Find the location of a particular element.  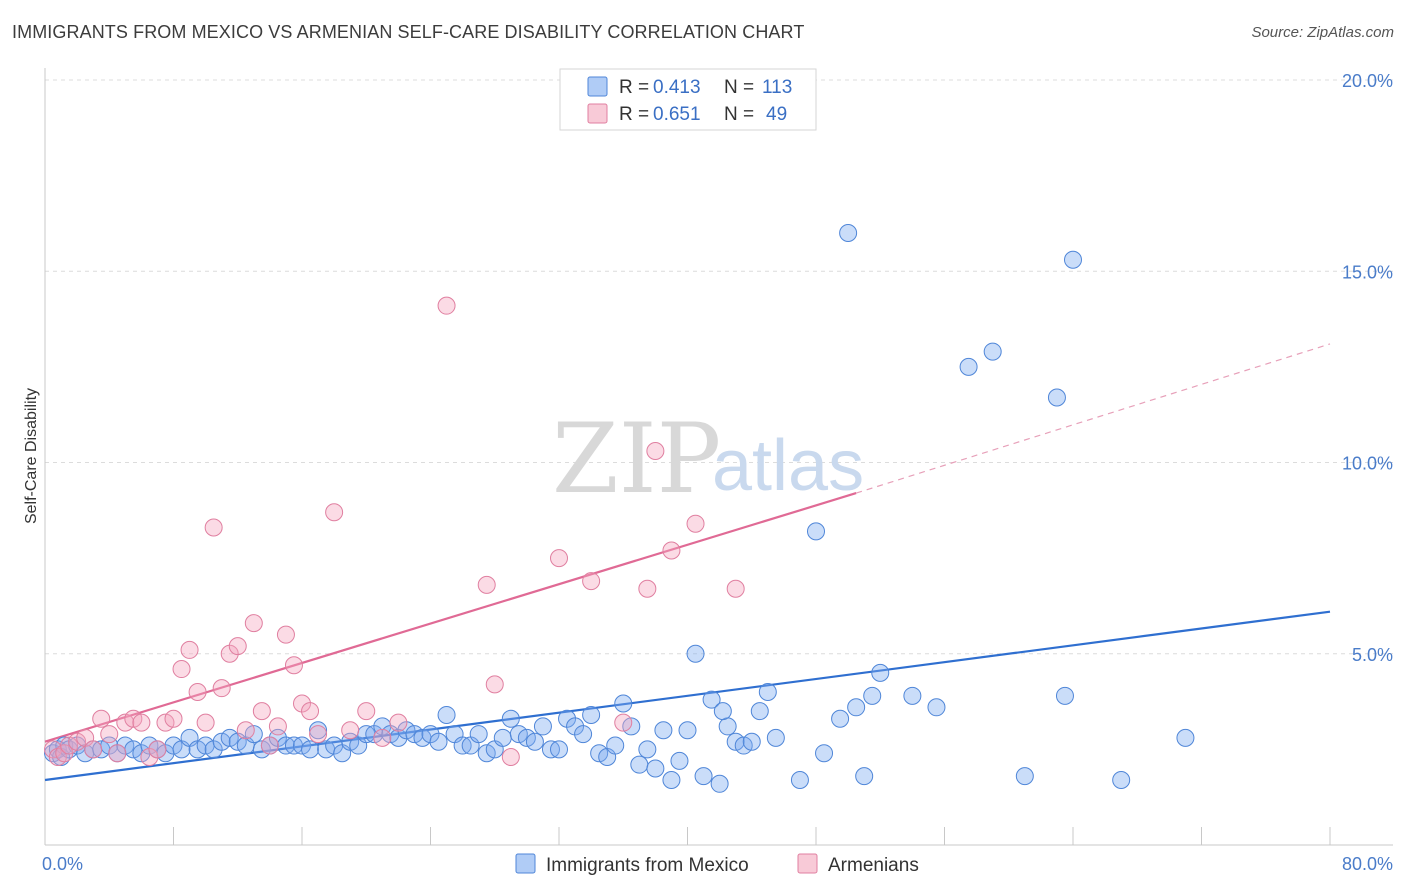

legend-swatch-armenians is located at coordinates (597, 113).